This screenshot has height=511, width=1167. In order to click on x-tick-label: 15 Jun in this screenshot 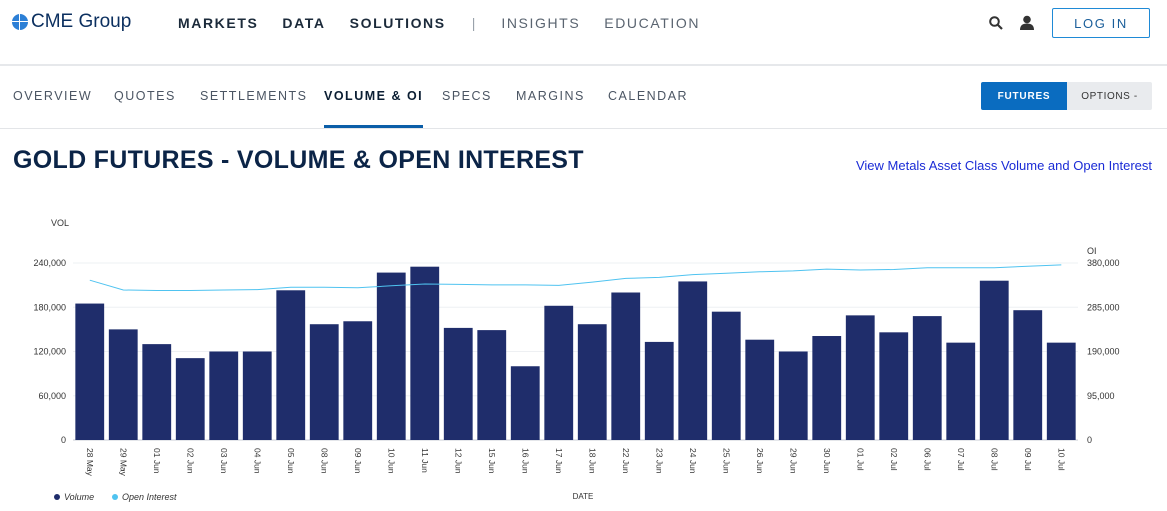, I will do `click(492, 461)`.